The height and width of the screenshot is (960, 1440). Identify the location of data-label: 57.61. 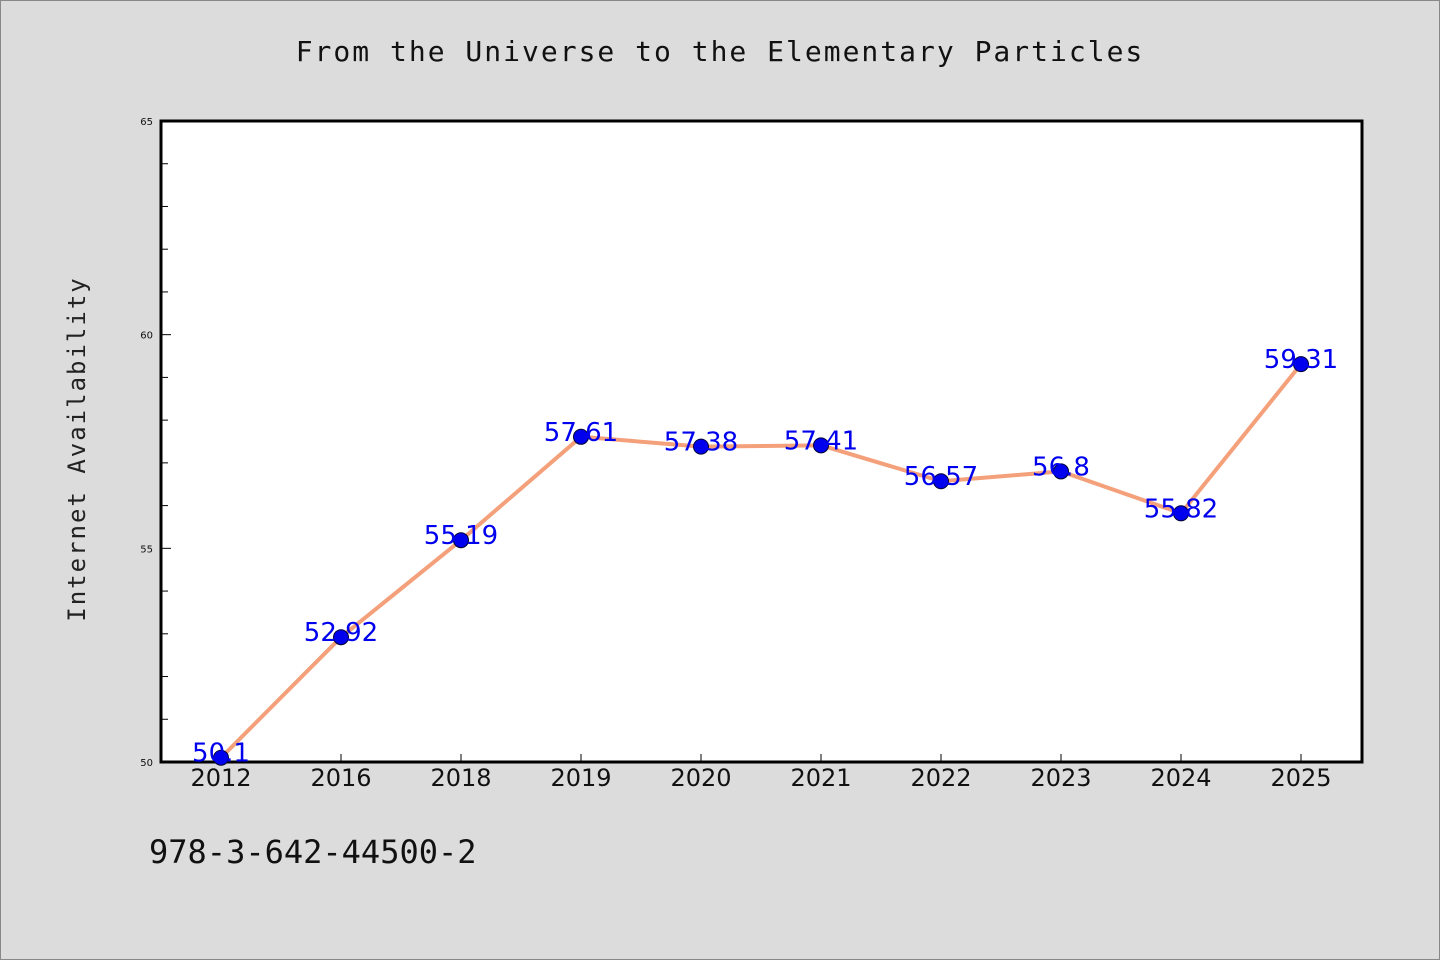
(581, 433).